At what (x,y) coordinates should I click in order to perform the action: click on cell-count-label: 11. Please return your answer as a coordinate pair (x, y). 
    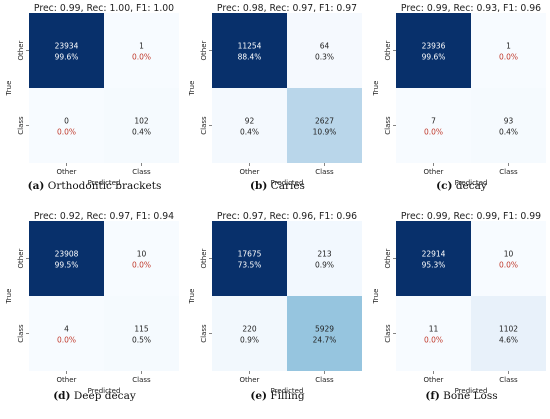
    Looking at the image, I should click on (434, 329).